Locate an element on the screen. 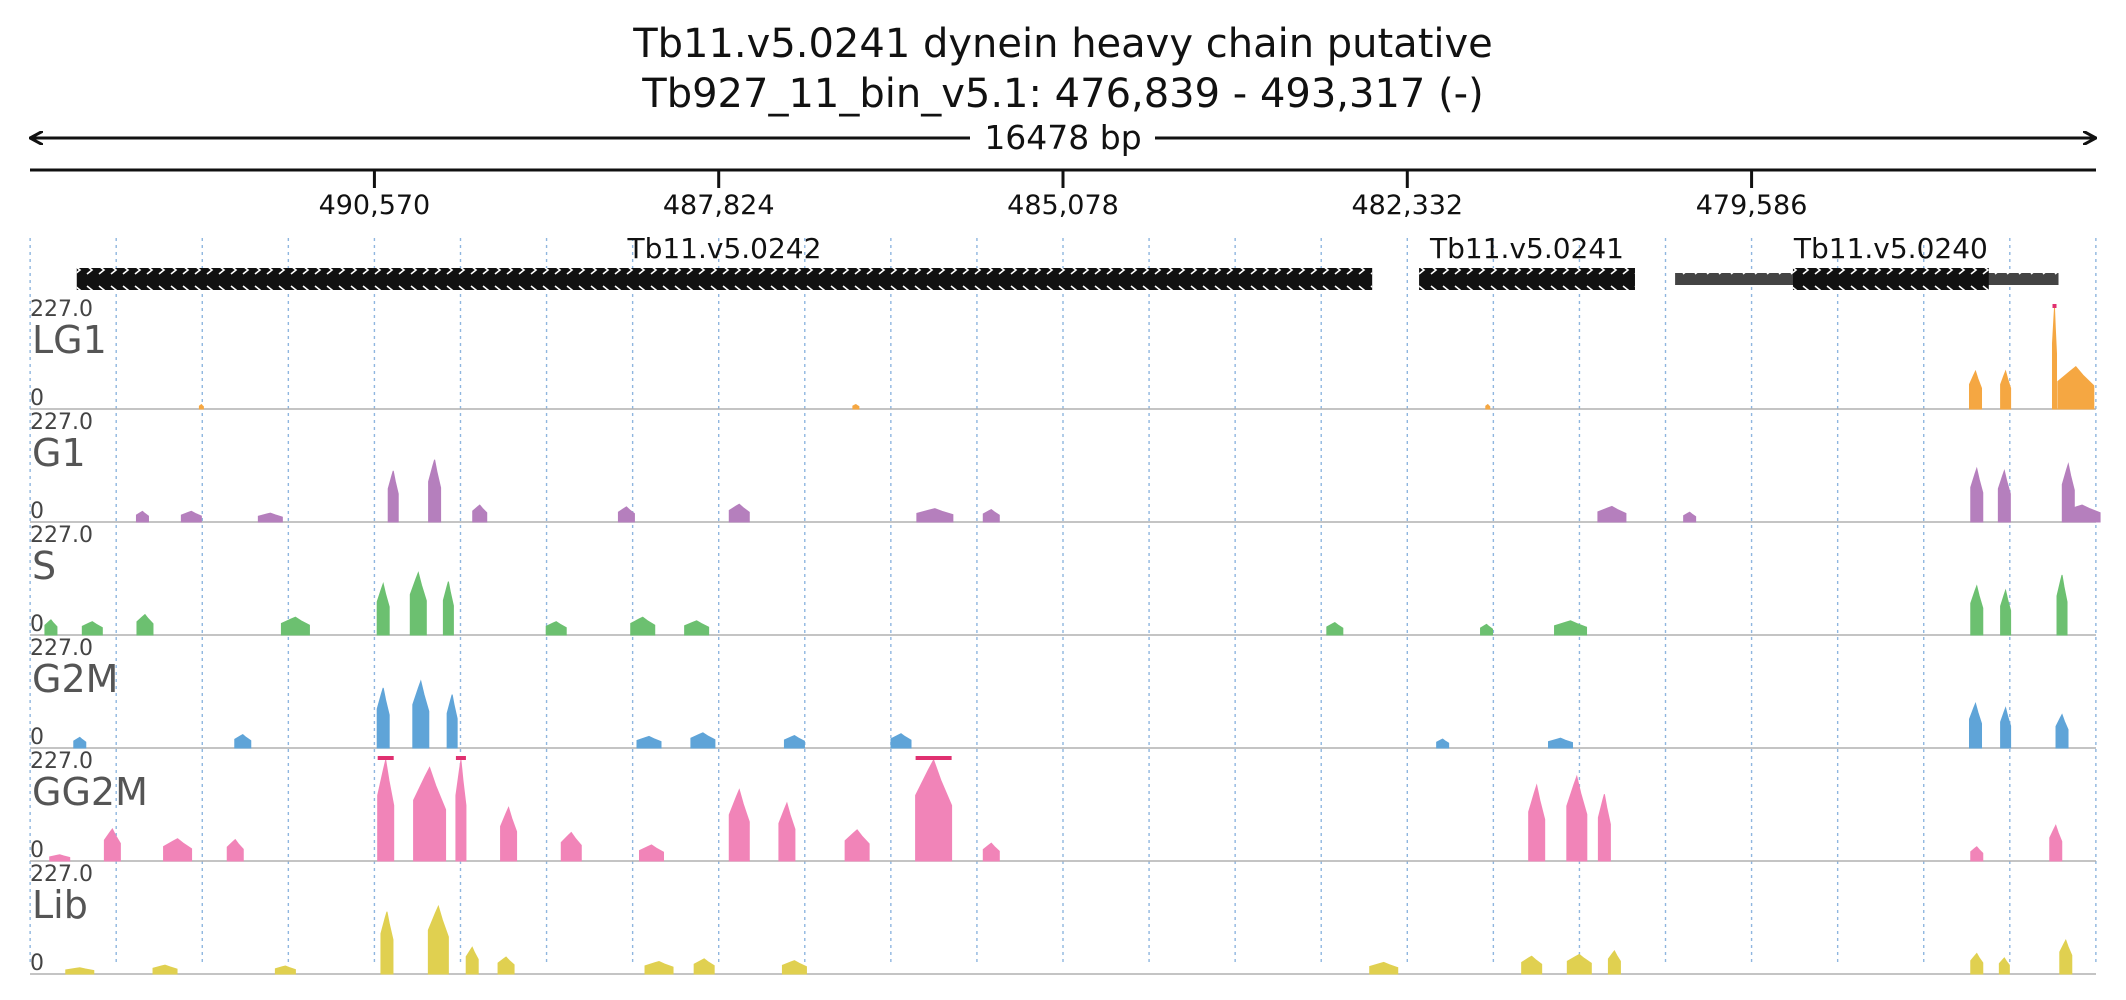 The width and height of the screenshot is (2126, 1000). axis-tick-label: 485,078 is located at coordinates (1063, 205).